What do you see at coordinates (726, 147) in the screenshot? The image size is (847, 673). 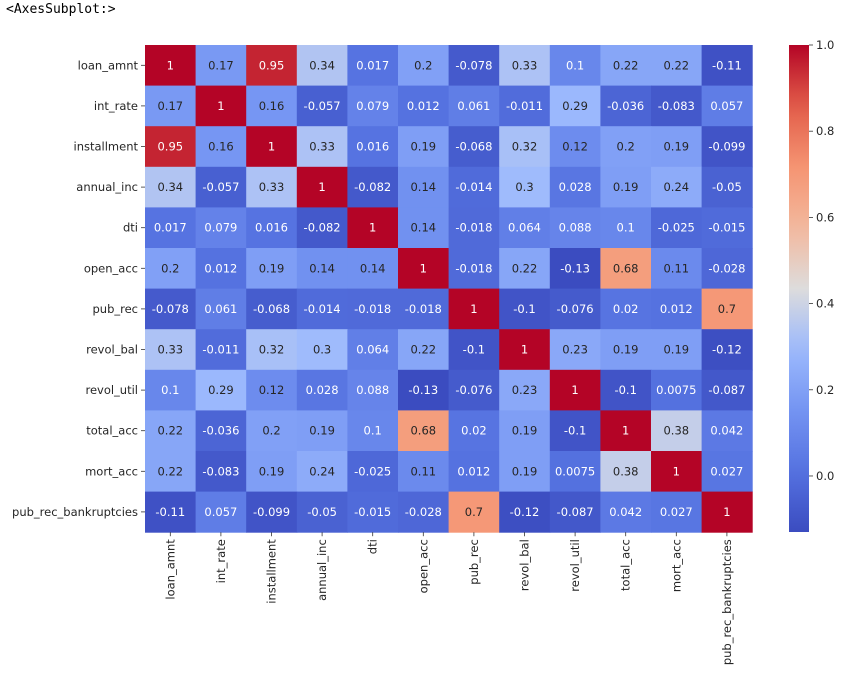 I see `cell-annotation: -0.099` at bounding box center [726, 147].